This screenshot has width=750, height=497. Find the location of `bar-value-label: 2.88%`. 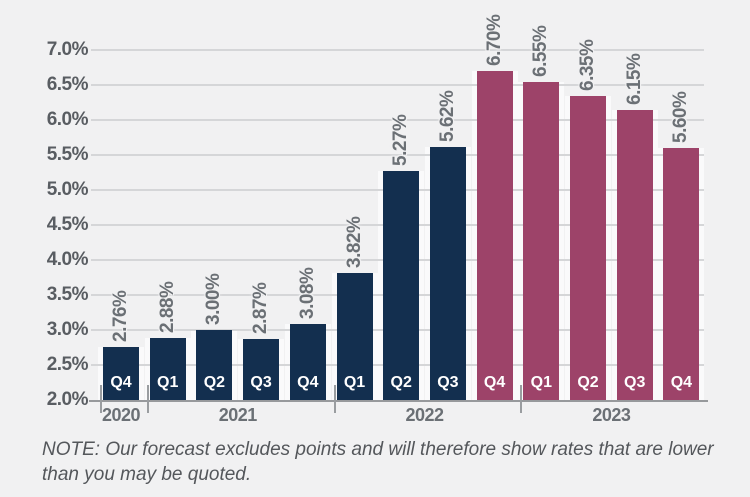

bar-value-label: 2.88% is located at coordinates (167, 308).